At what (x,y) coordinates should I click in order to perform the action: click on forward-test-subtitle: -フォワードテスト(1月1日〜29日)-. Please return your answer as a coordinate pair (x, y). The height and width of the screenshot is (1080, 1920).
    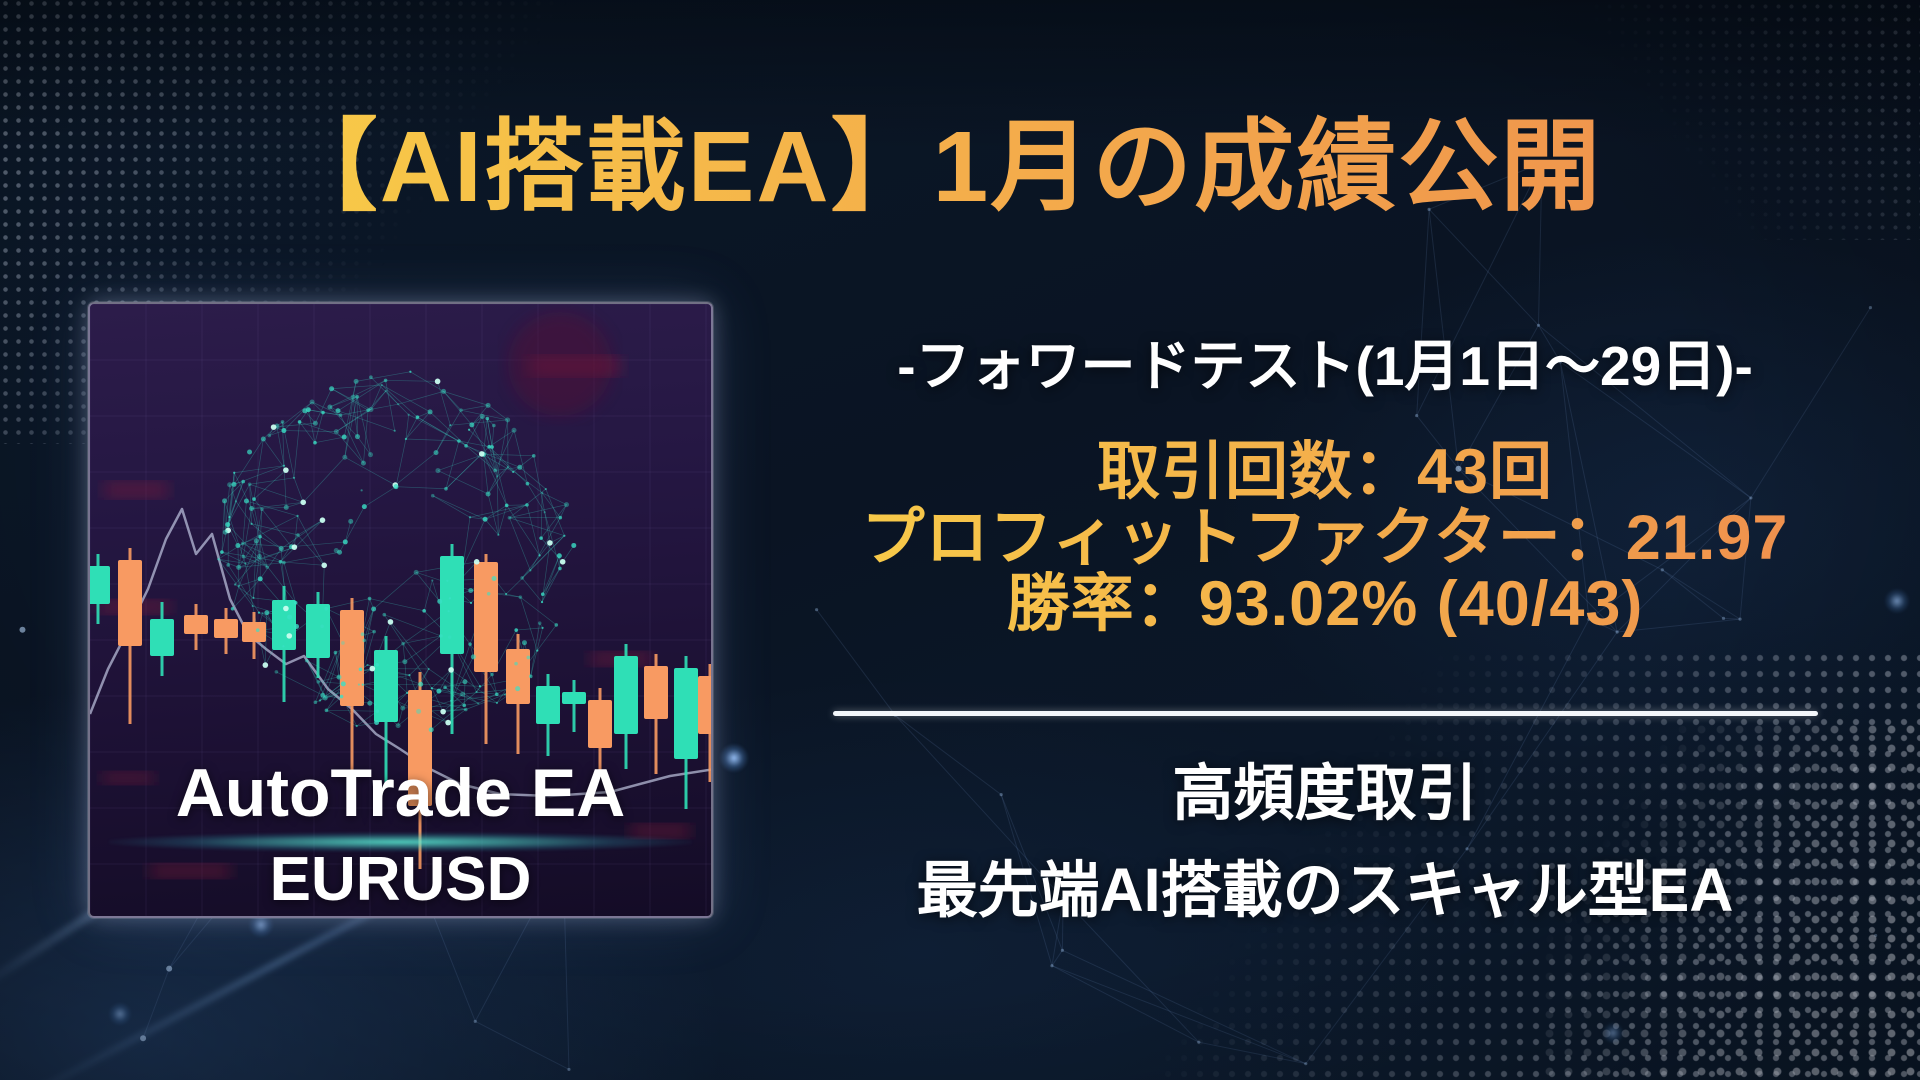
    Looking at the image, I should click on (1325, 366).